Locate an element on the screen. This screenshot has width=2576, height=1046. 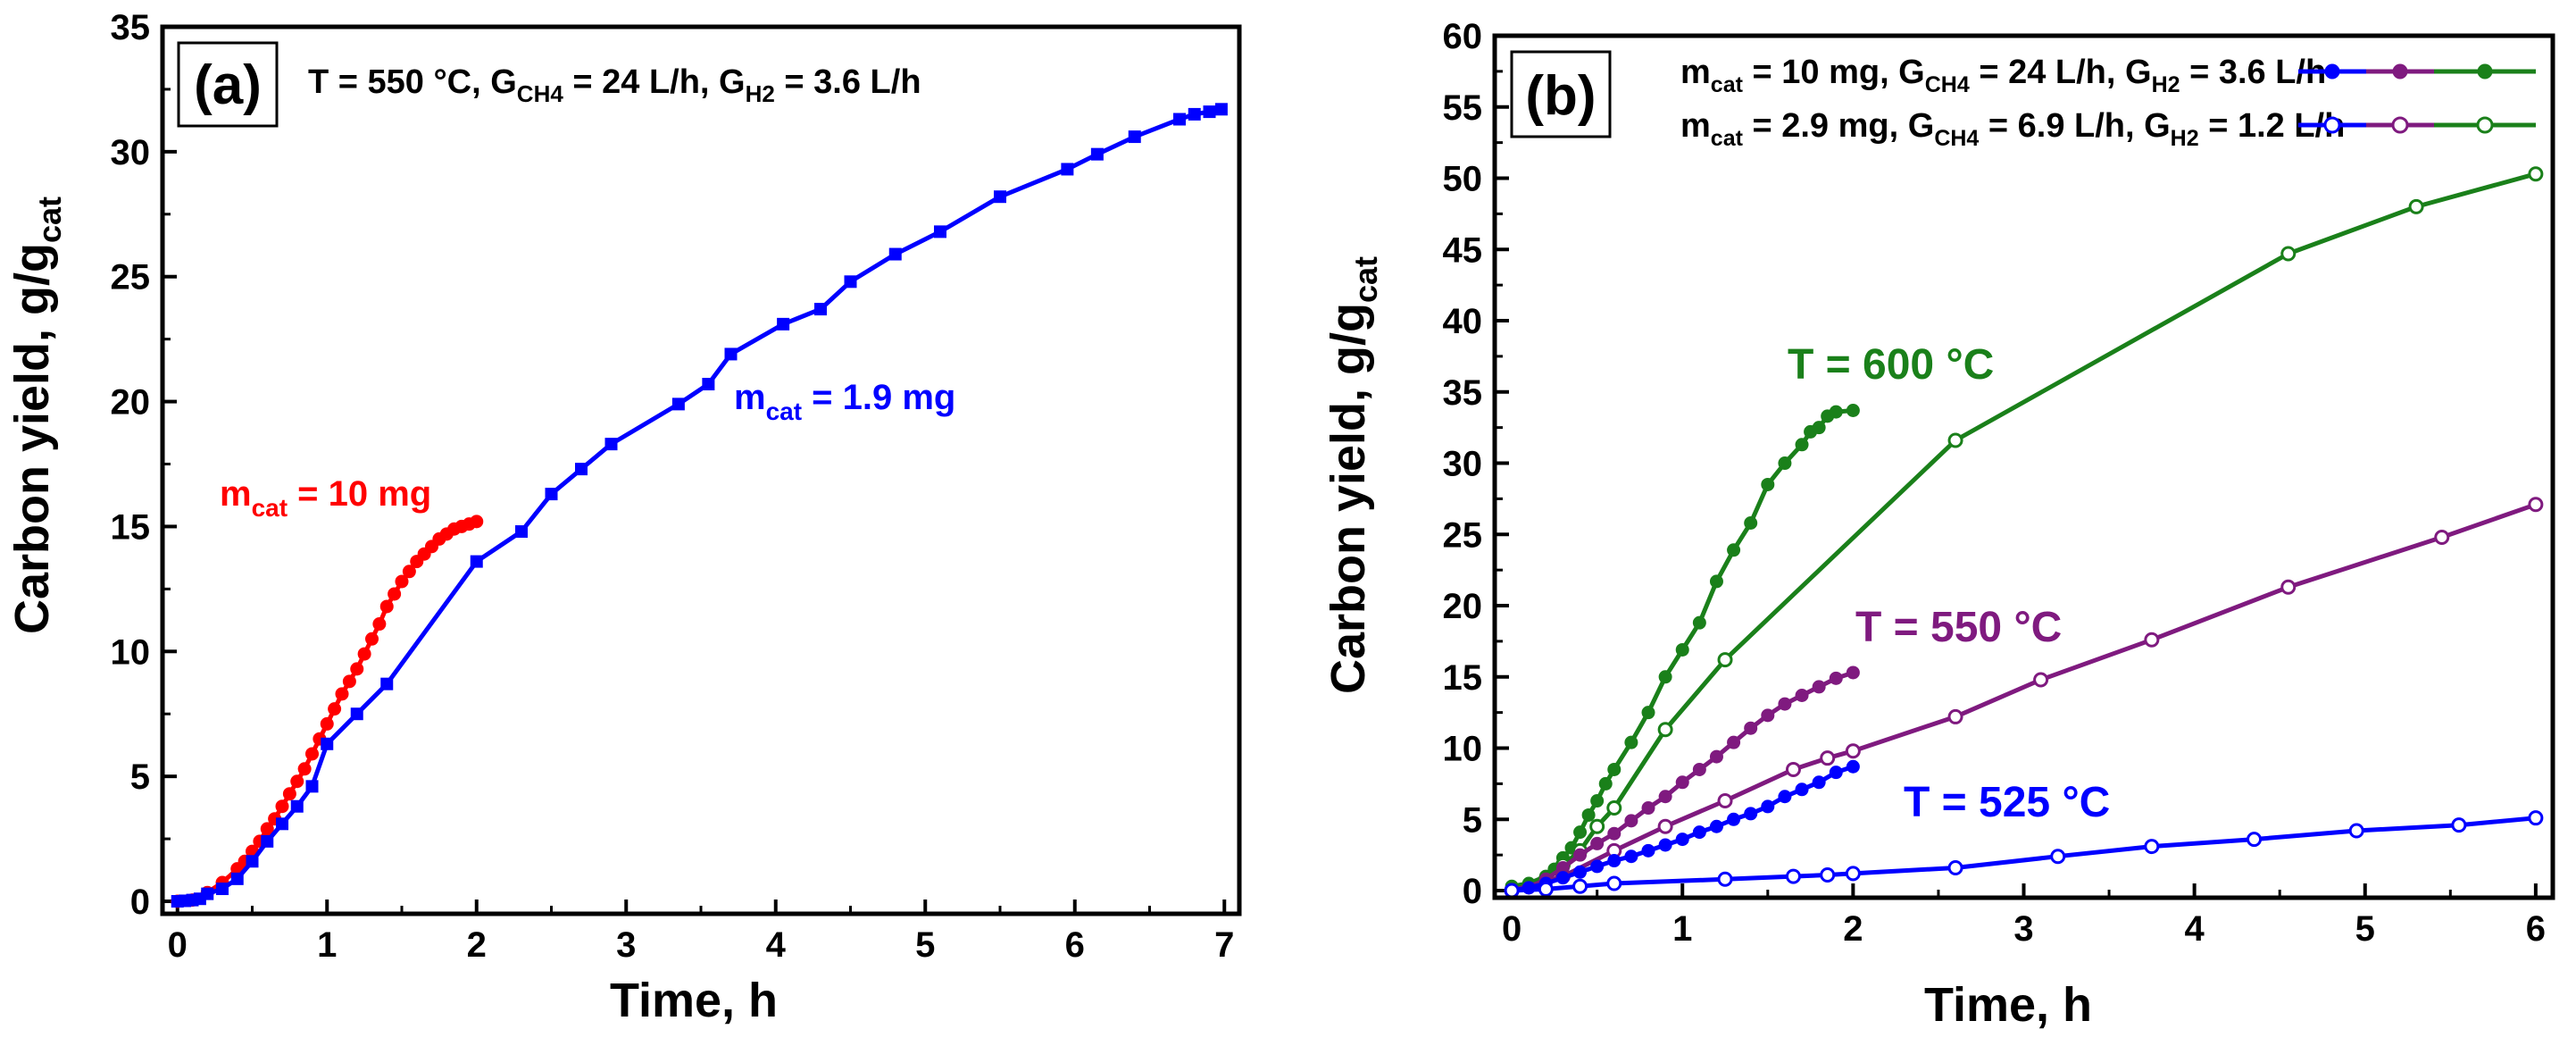
panel-b-letter: (b) is located at coordinates (1560, 96).